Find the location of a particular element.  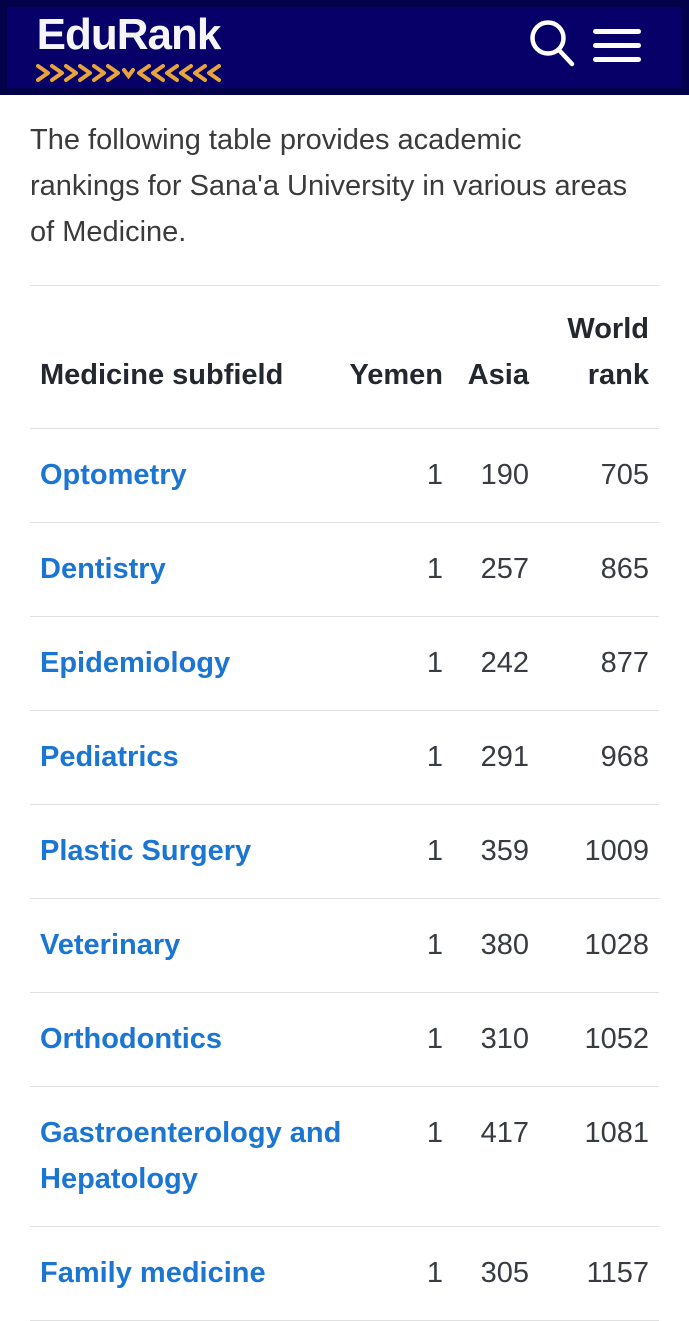

edurank-logo-text: EduRank is located at coordinates (129, 34).